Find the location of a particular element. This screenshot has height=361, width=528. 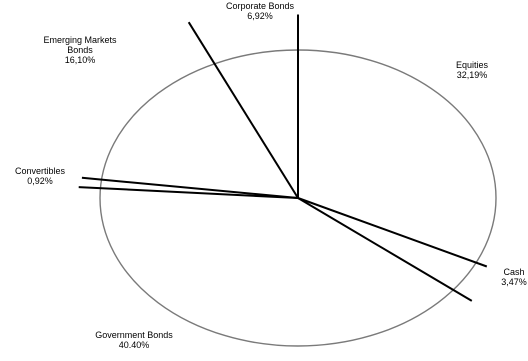

slice-label-government-bonds: Government Bonds 40.40% is located at coordinates (134, 340).